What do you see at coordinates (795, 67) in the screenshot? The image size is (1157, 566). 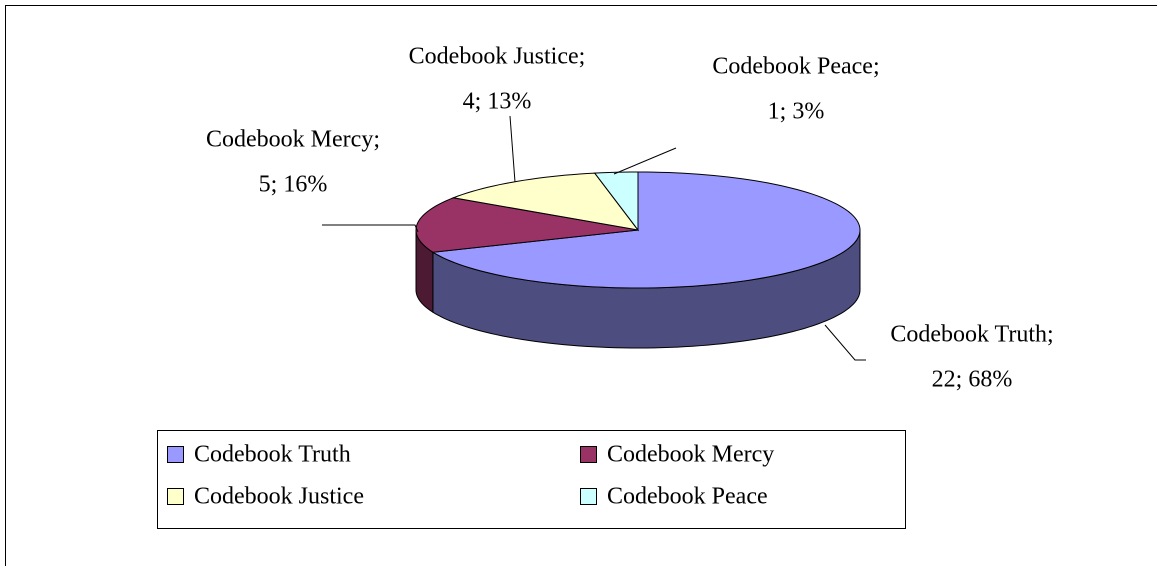 I see `data-label-name: Codebook Peace;` at bounding box center [795, 67].